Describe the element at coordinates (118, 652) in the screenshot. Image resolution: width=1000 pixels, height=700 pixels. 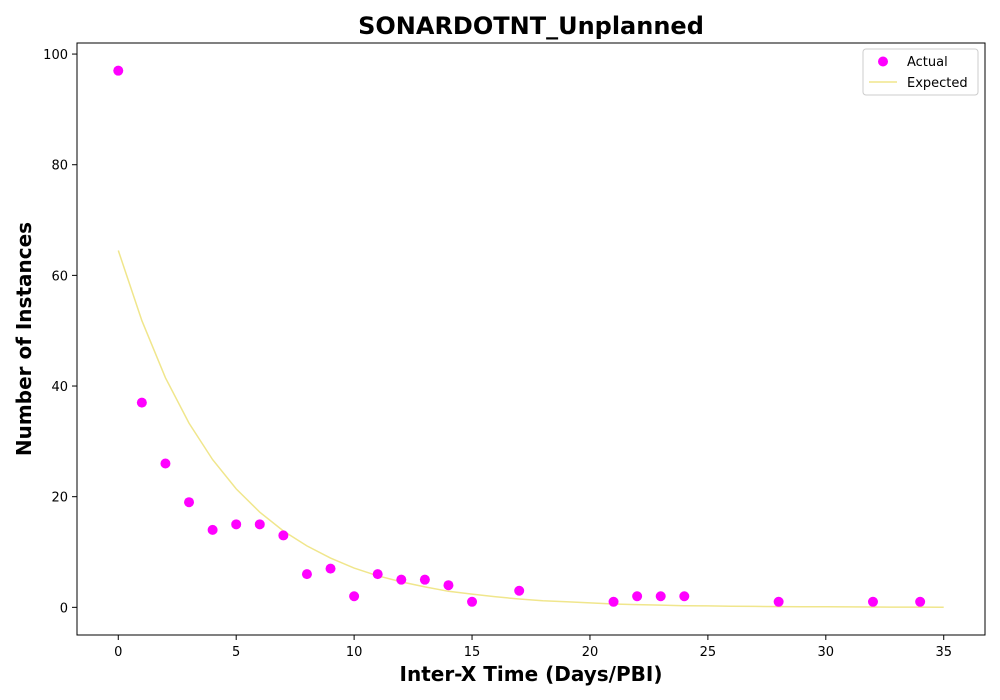
I see `x-tick-label: 0` at that location.